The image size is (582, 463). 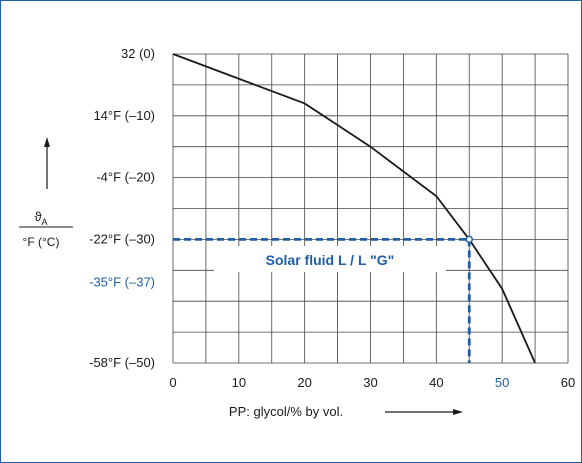 I want to click on x-tick-label: 30, so click(x=370, y=382).